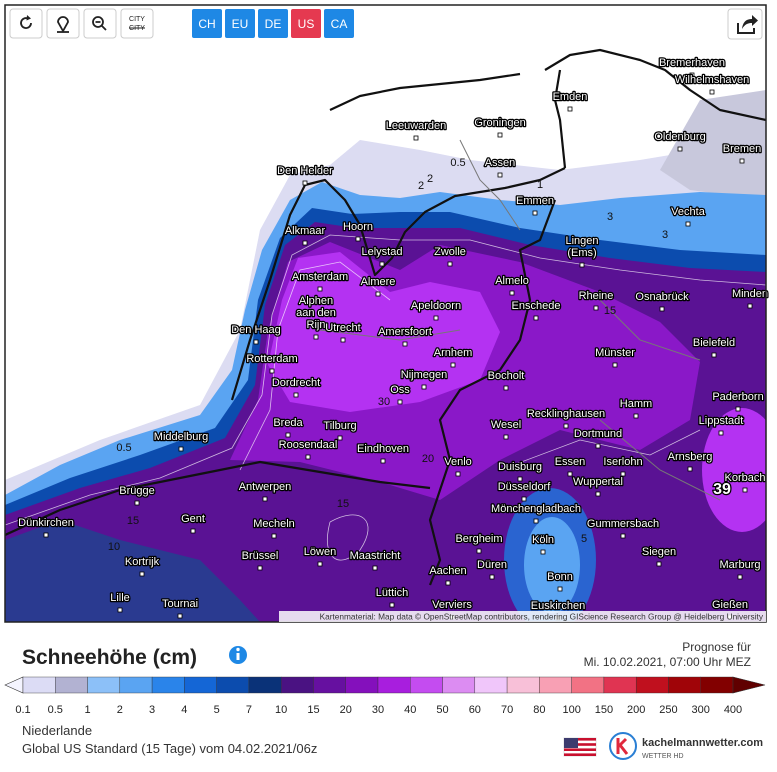 This screenshot has width=777, height=772. What do you see at coordinates (610, 311) in the screenshot?
I see `contour-label: 15` at bounding box center [610, 311].